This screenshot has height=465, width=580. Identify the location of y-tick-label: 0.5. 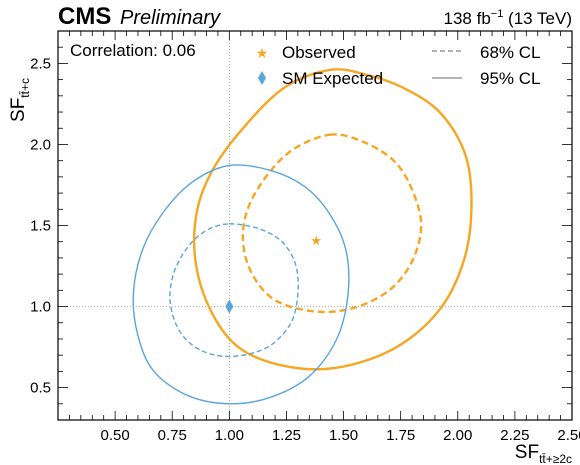
(40, 388).